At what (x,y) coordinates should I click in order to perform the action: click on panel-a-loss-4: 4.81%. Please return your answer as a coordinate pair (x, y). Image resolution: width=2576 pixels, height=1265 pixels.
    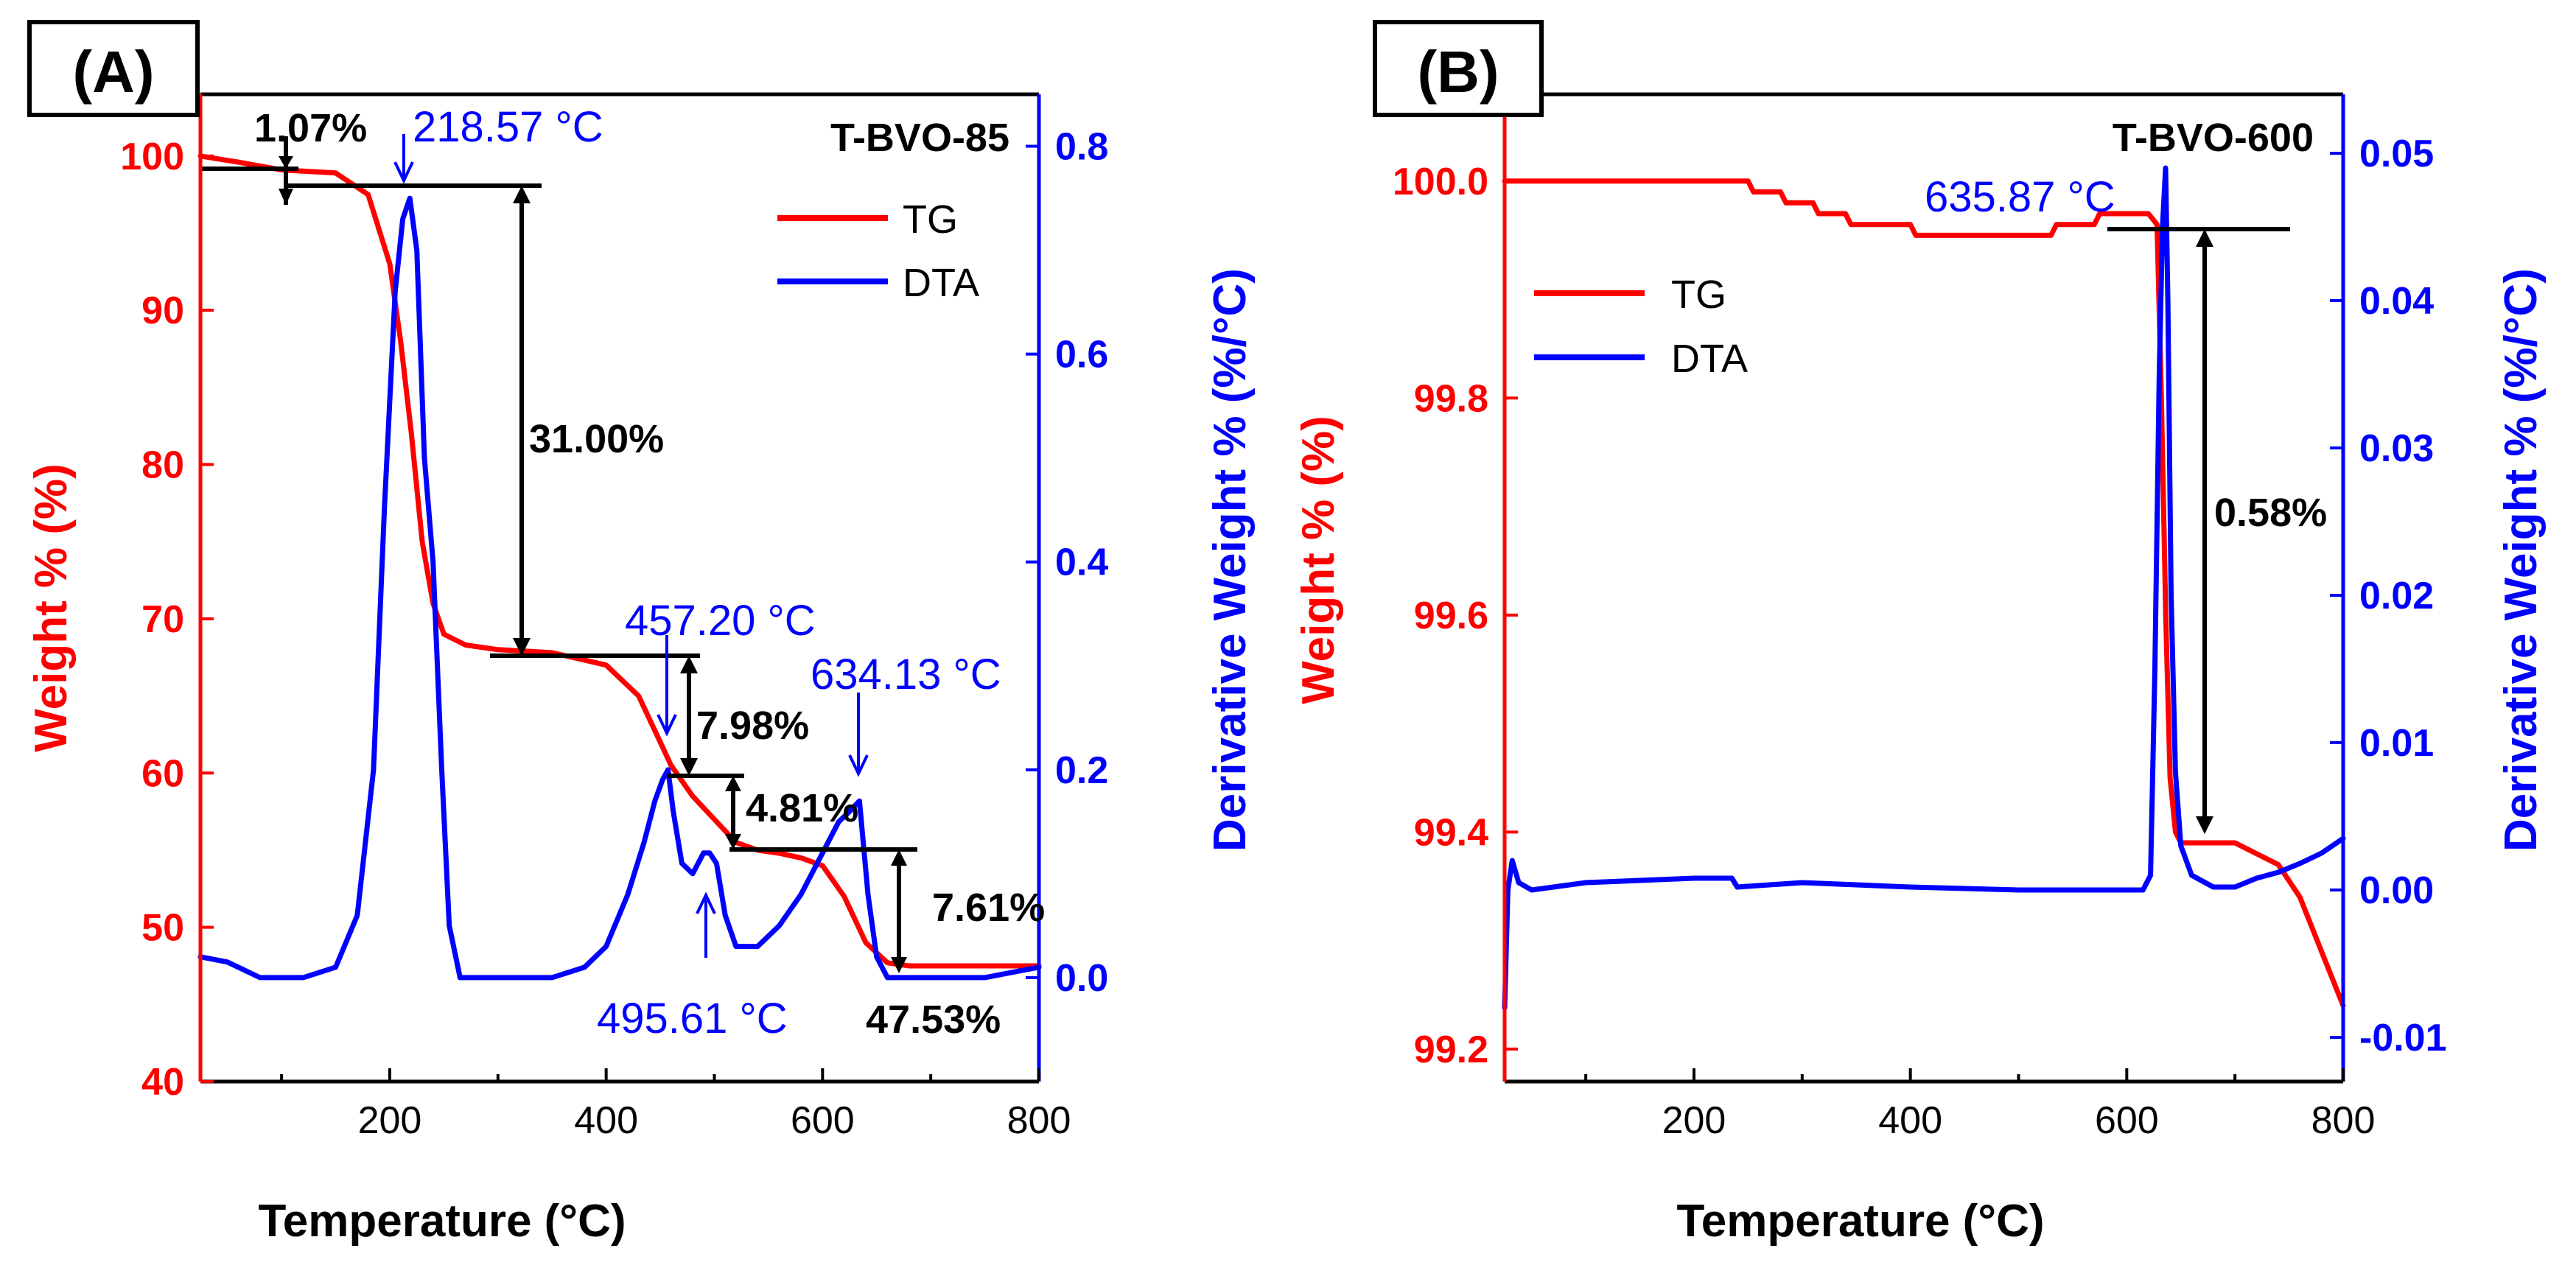
    Looking at the image, I should click on (802, 808).